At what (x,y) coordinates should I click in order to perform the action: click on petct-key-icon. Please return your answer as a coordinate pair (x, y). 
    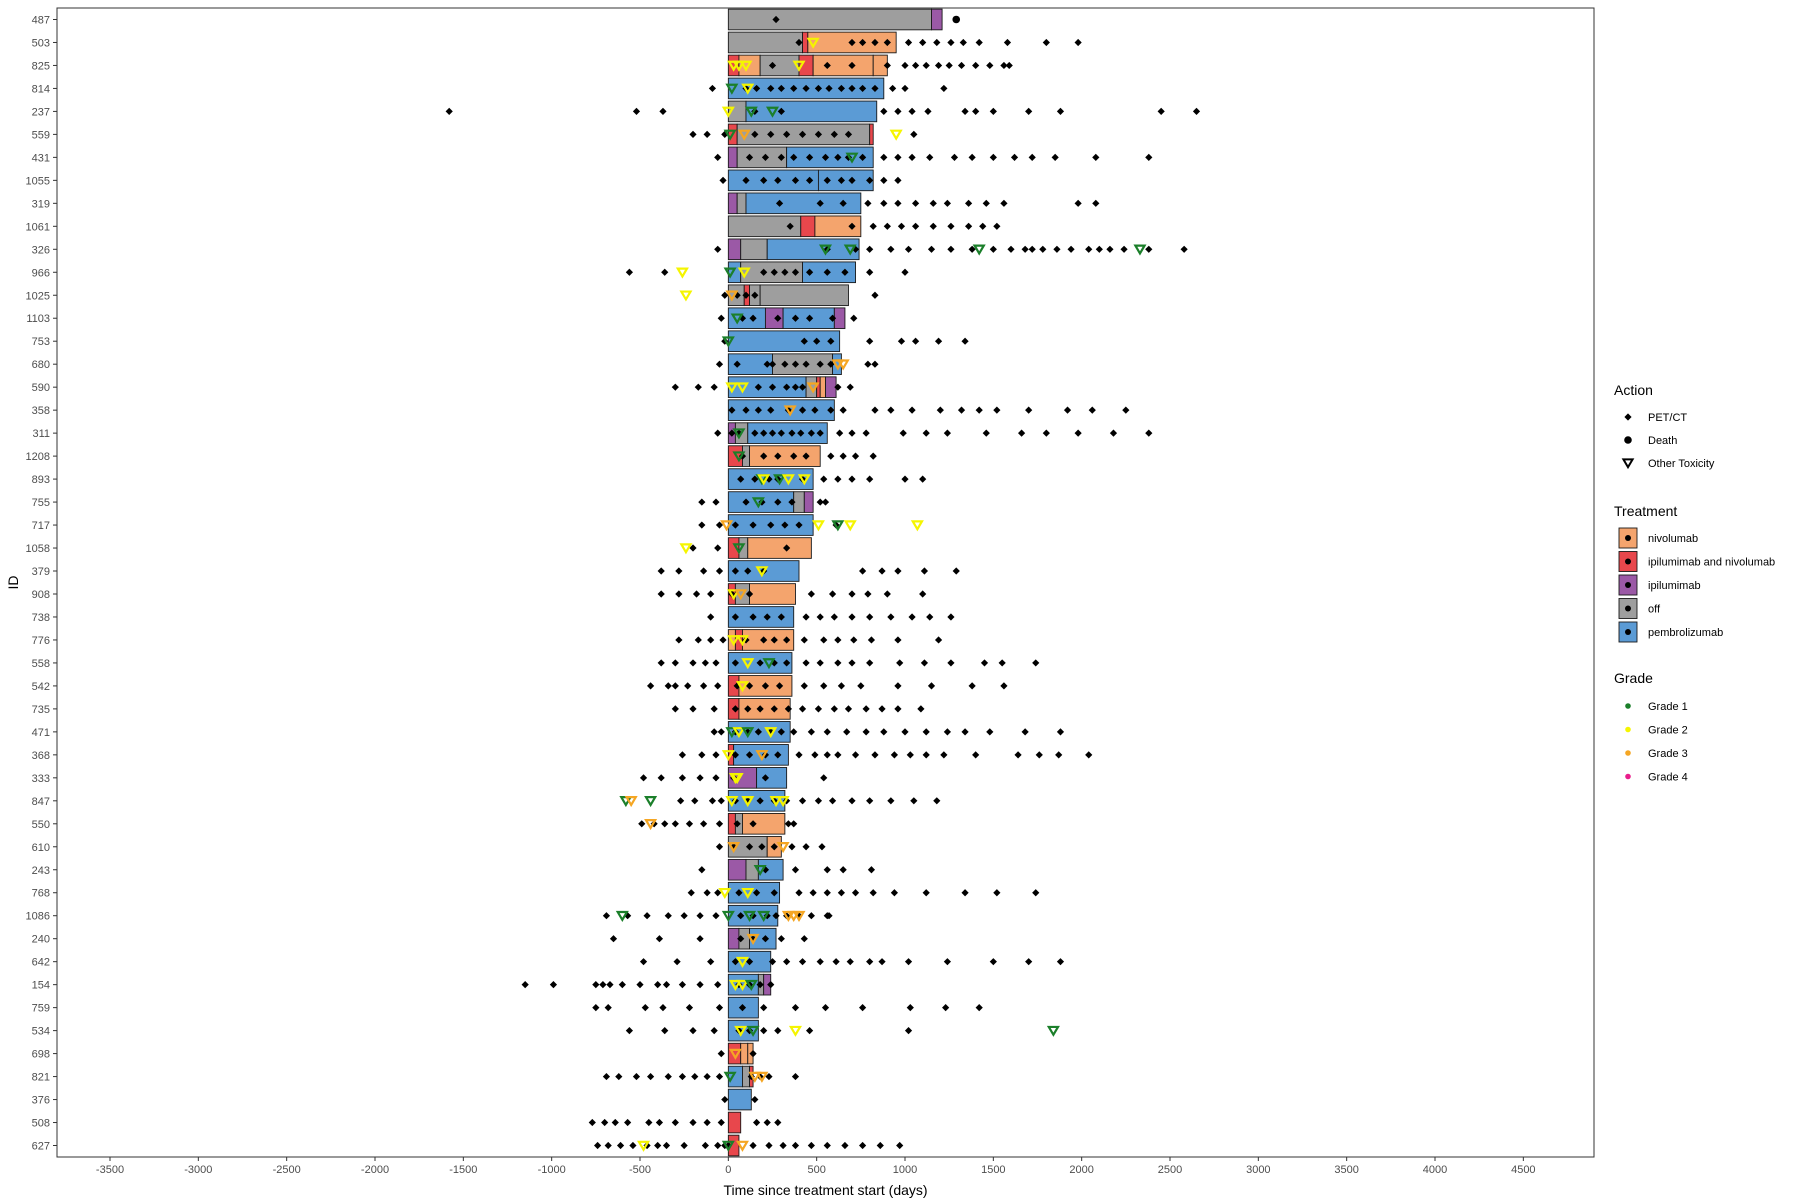
    Looking at the image, I should click on (1628, 417).